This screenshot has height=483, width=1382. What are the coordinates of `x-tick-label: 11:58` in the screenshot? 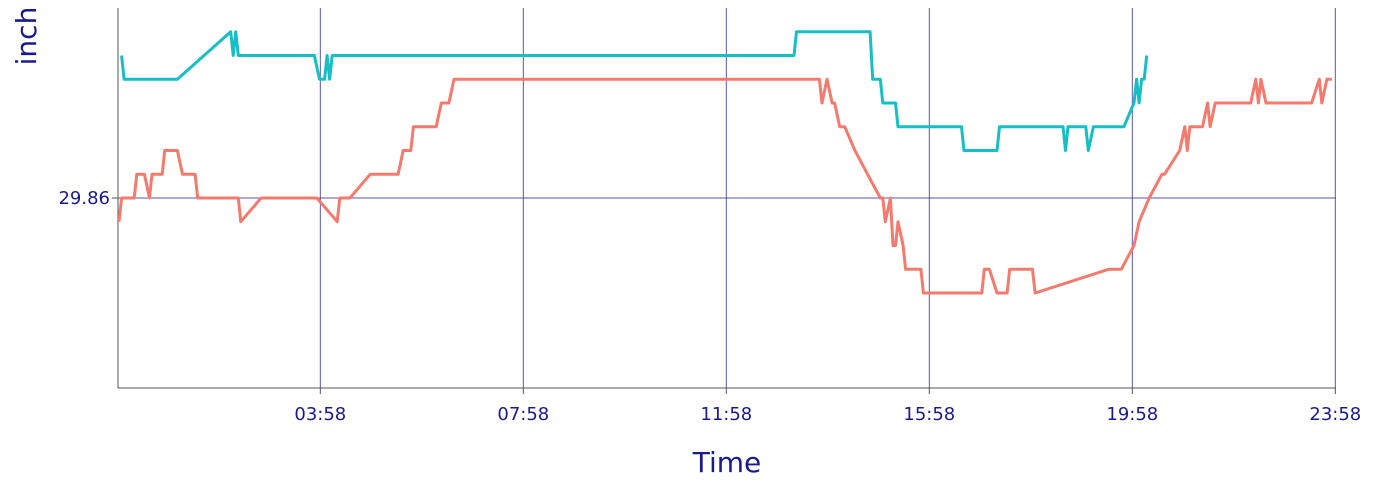 It's located at (726, 414).